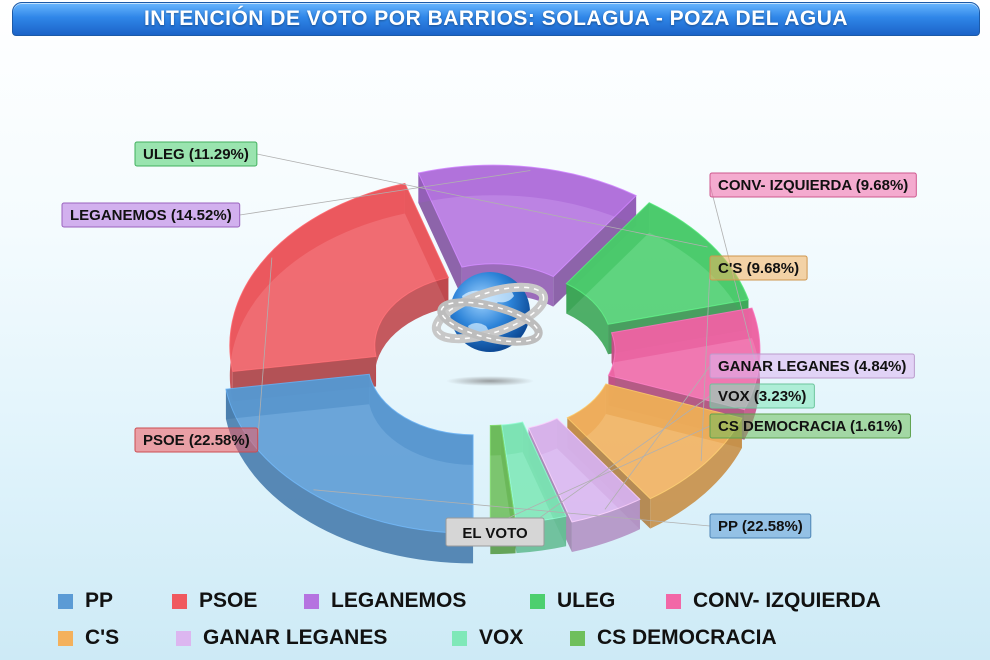  I want to click on legend-item-cs: C'S, so click(88, 638).